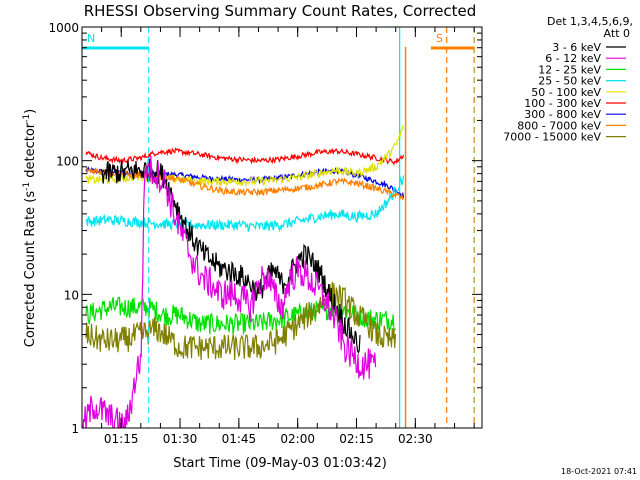  What do you see at coordinates (590, 21) in the screenshot?
I see `legend-header-line1: Det 1,3,4,5,6,9,` at bounding box center [590, 21].